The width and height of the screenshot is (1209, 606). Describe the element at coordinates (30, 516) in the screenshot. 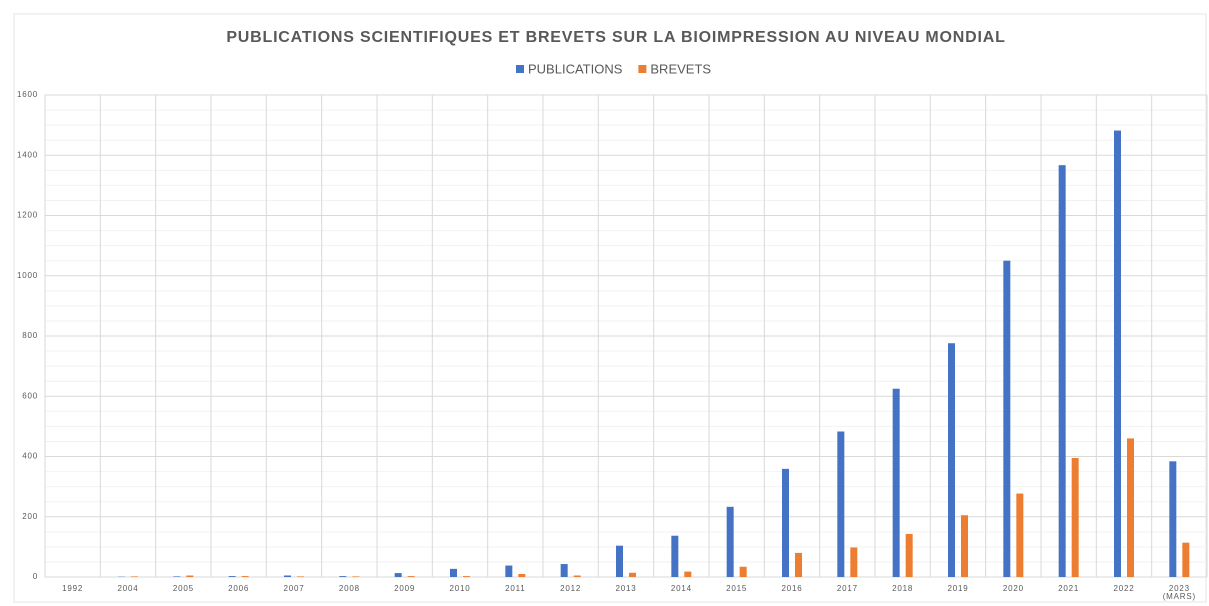

I see `y-tick-label: 200` at that location.